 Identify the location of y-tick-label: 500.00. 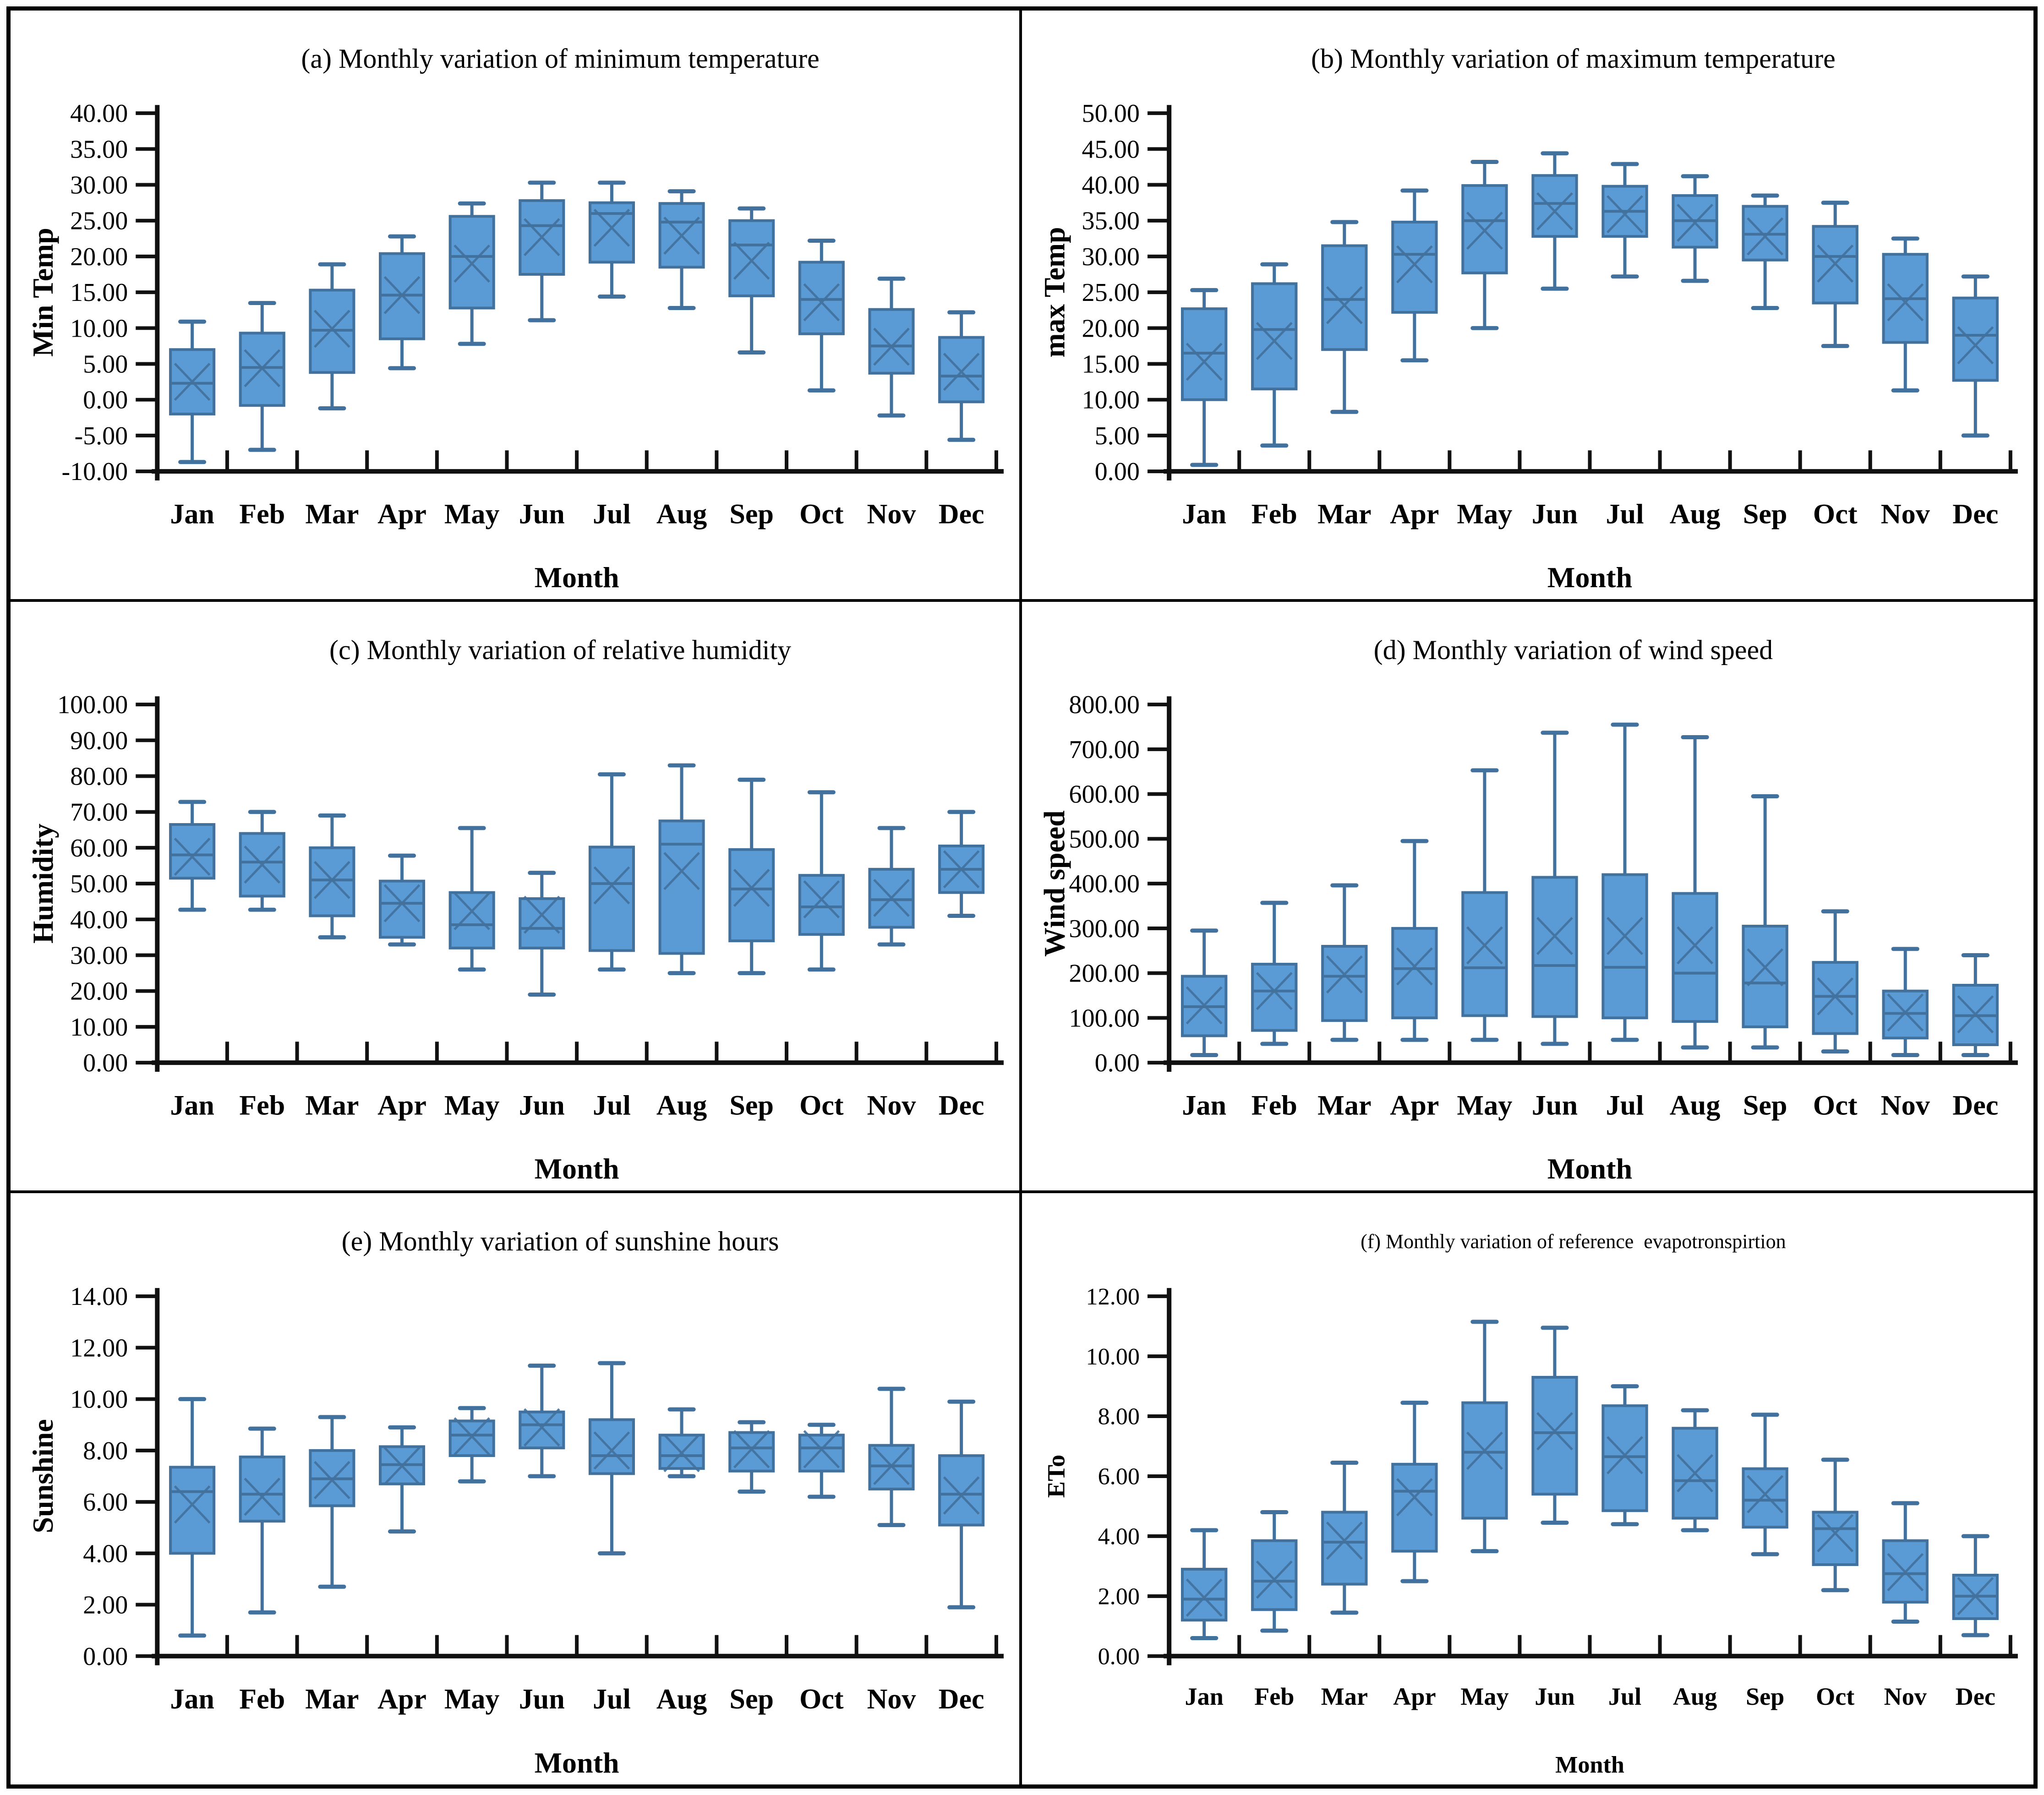
(1104, 839).